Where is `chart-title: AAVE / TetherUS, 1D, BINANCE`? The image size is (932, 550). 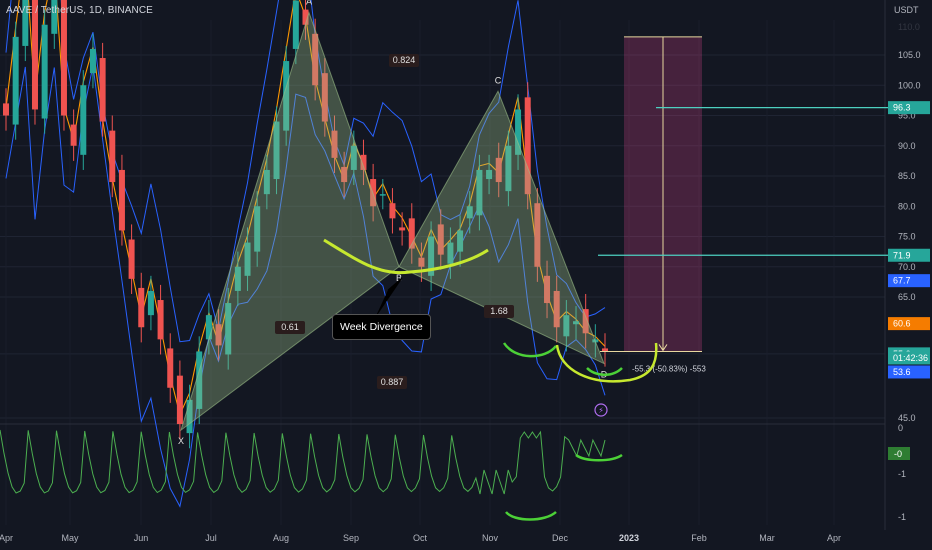 chart-title: AAVE / TetherUS, 1D, BINANCE is located at coordinates (79, 10).